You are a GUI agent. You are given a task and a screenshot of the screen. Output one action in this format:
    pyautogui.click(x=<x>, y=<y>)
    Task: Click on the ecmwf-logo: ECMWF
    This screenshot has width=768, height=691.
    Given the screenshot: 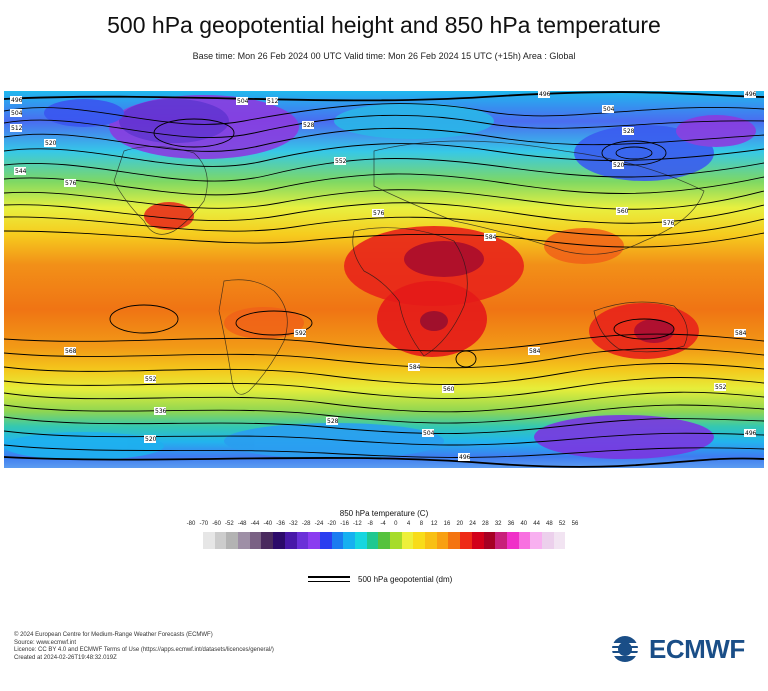 What is the action you would take?
    pyautogui.click(x=677, y=649)
    